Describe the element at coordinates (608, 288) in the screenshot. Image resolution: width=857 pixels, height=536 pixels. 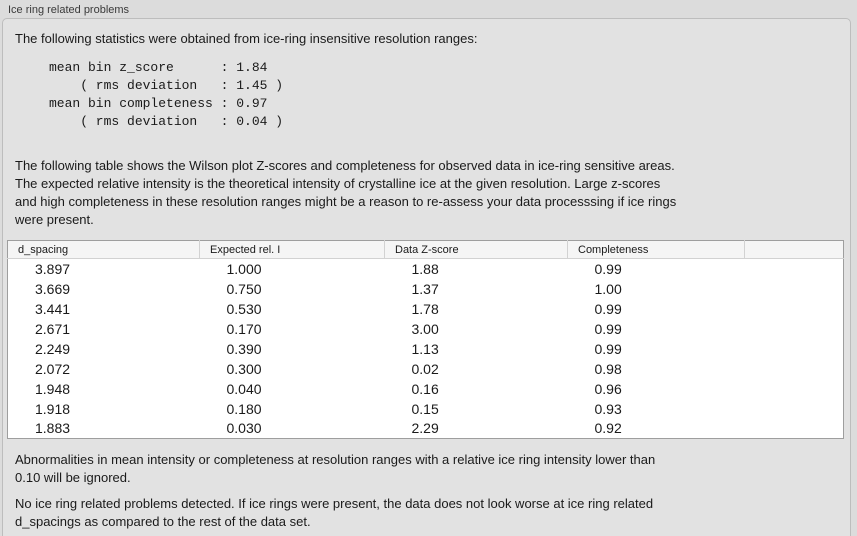
I see `table-cell: 1.00` at that location.